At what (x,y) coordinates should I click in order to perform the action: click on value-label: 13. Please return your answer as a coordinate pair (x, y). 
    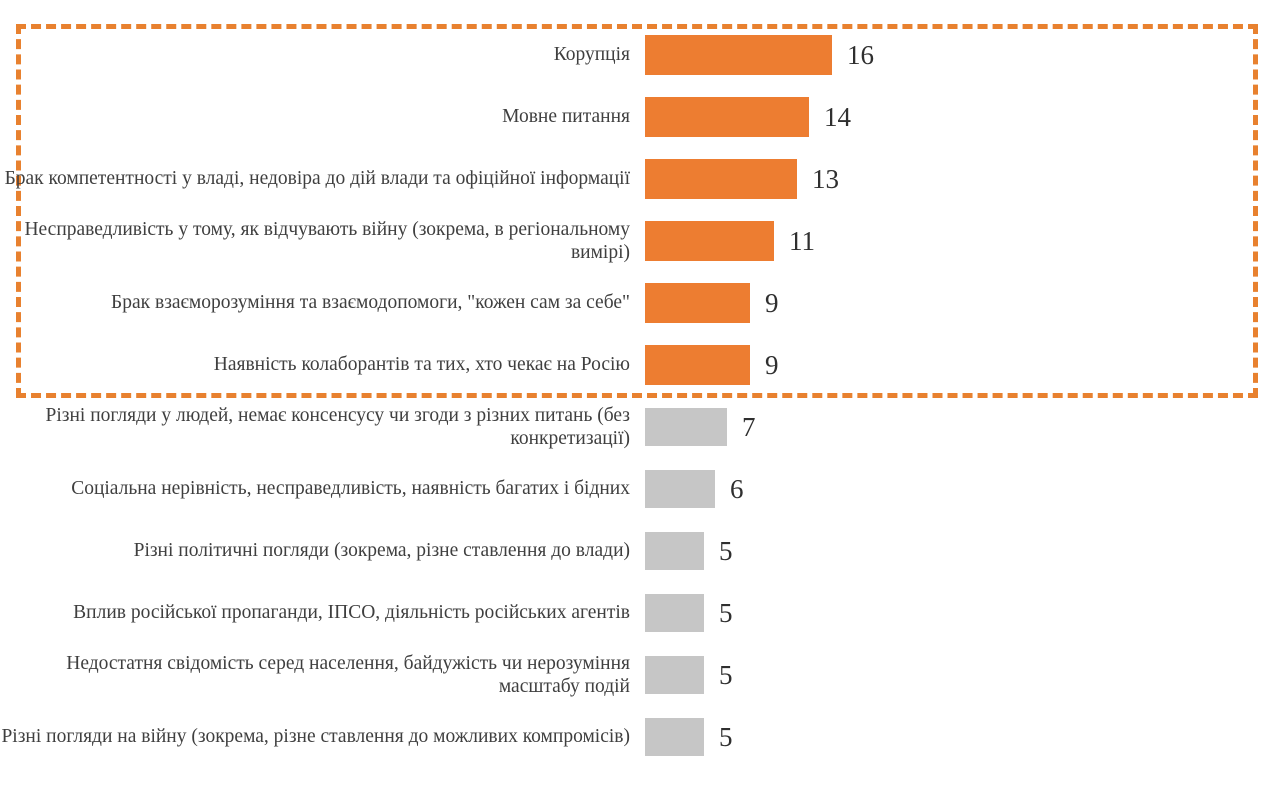
    Looking at the image, I should click on (825, 178).